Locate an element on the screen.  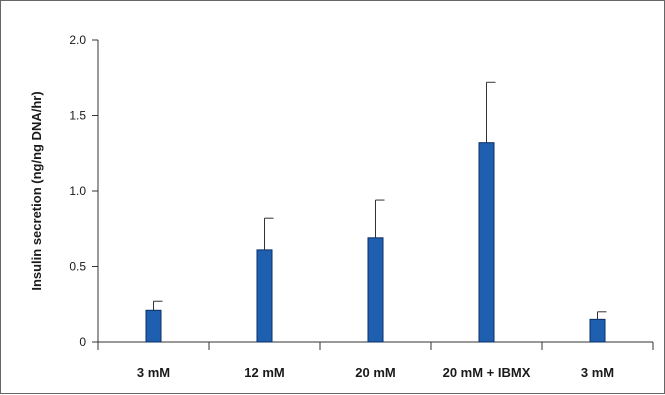
category-labels-group: 3 mM 12 mM 20 mM 20 mM + IBMX 3 mM is located at coordinates (375, 372).